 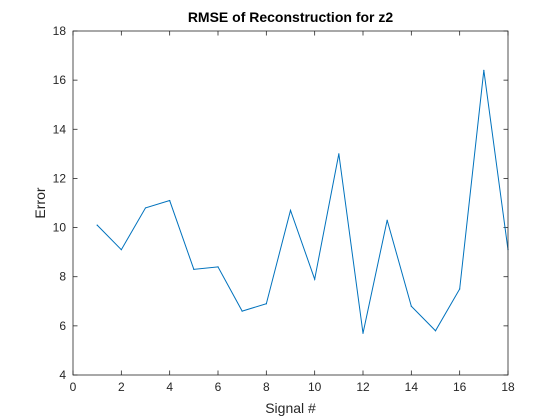 What do you see at coordinates (73, 387) in the screenshot?
I see `x-tick-label: 0` at bounding box center [73, 387].